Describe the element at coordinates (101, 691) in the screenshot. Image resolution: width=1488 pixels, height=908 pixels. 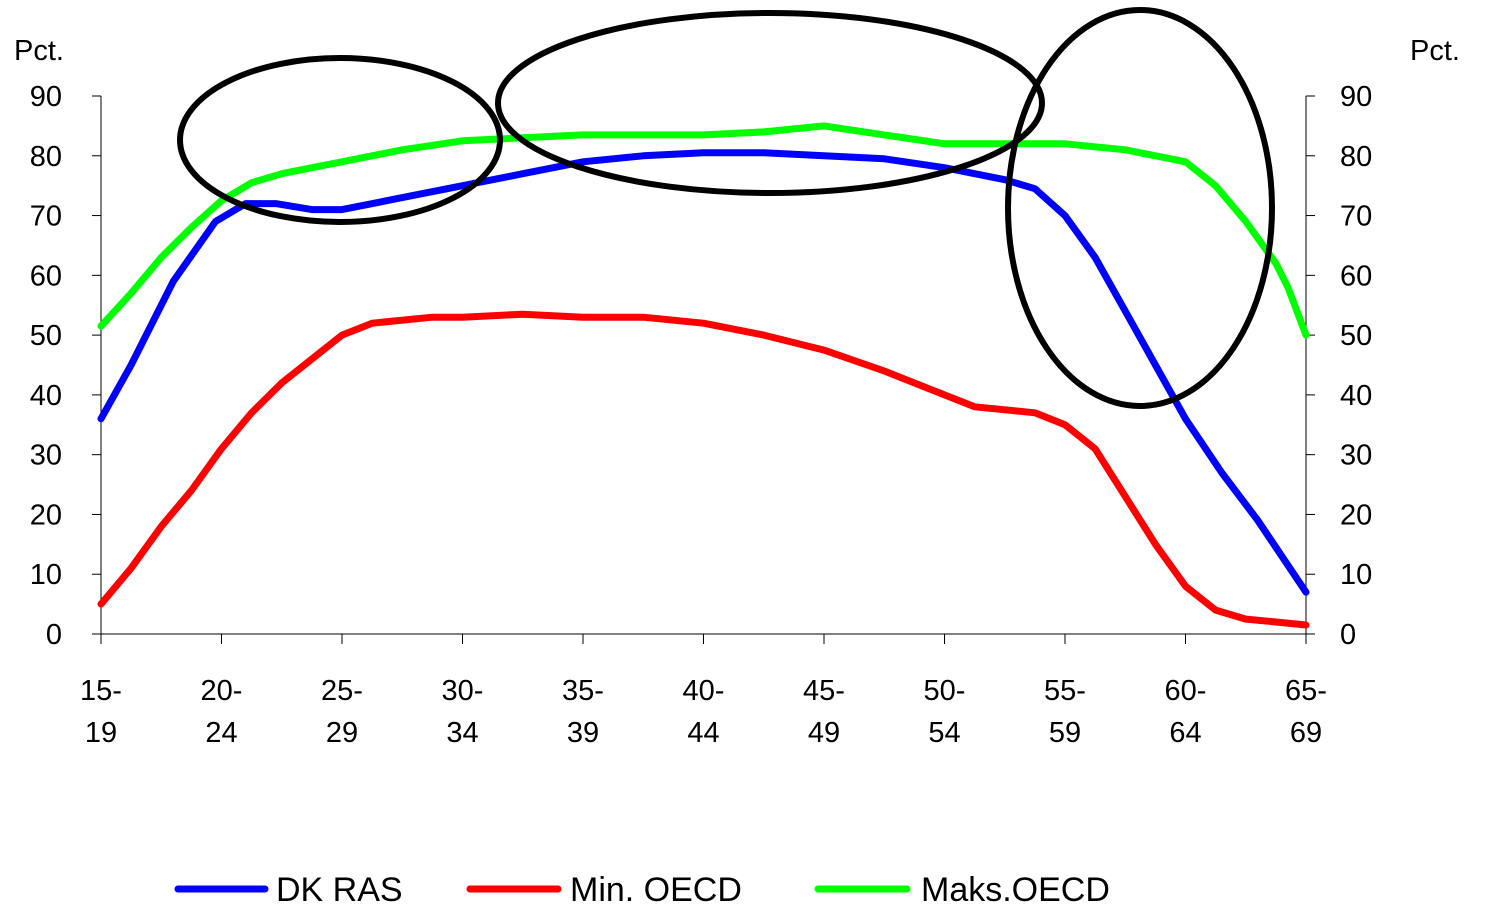
I see `x-tick-label-top: 15-` at that location.